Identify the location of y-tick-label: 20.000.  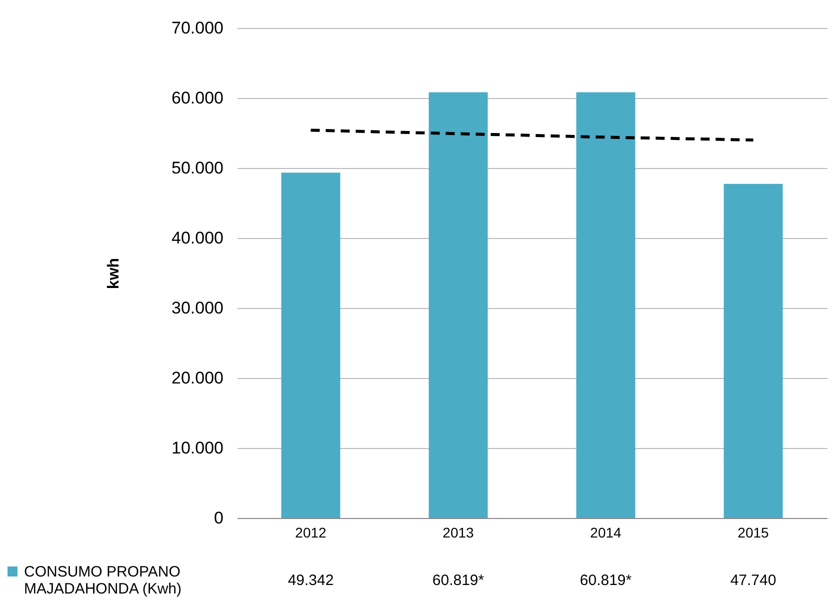
(198, 378).